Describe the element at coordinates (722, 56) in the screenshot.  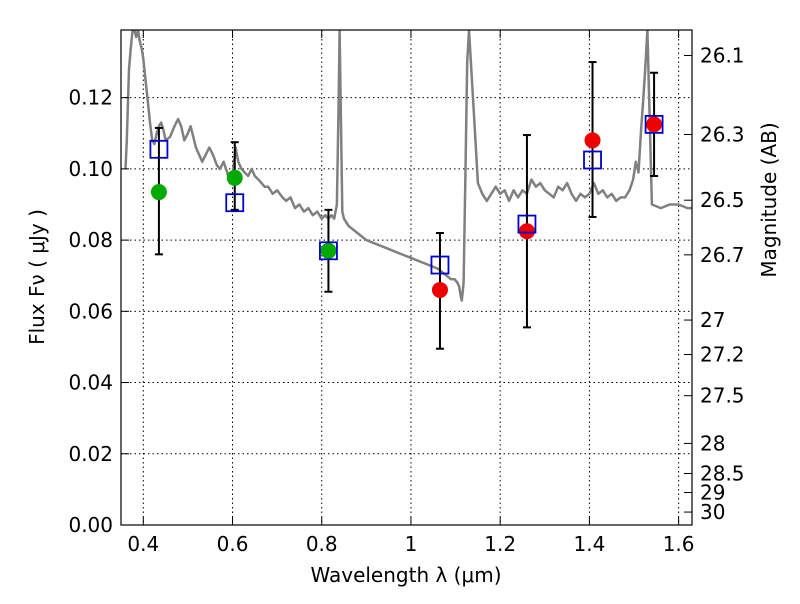
I see `y2-tick-label: 26.1` at that location.